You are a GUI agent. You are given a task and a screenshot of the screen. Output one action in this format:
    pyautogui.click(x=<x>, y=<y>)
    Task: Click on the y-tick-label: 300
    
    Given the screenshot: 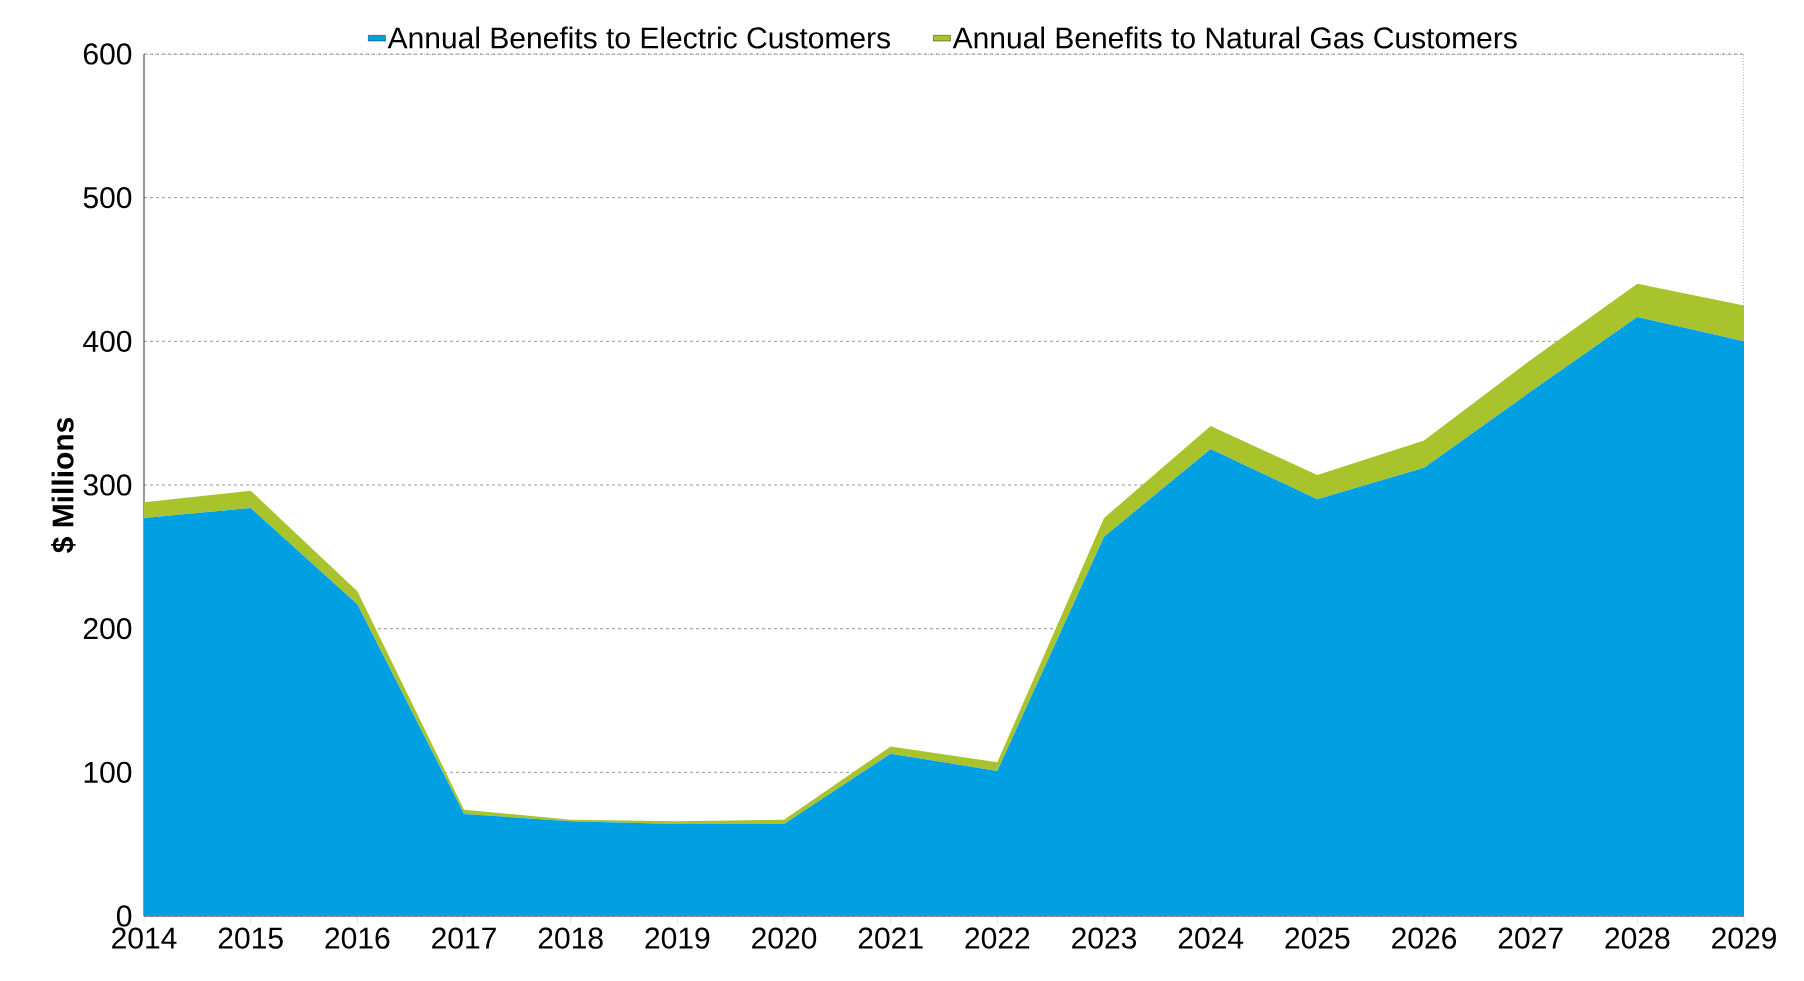 What is the action you would take?
    pyautogui.click(x=107, y=485)
    